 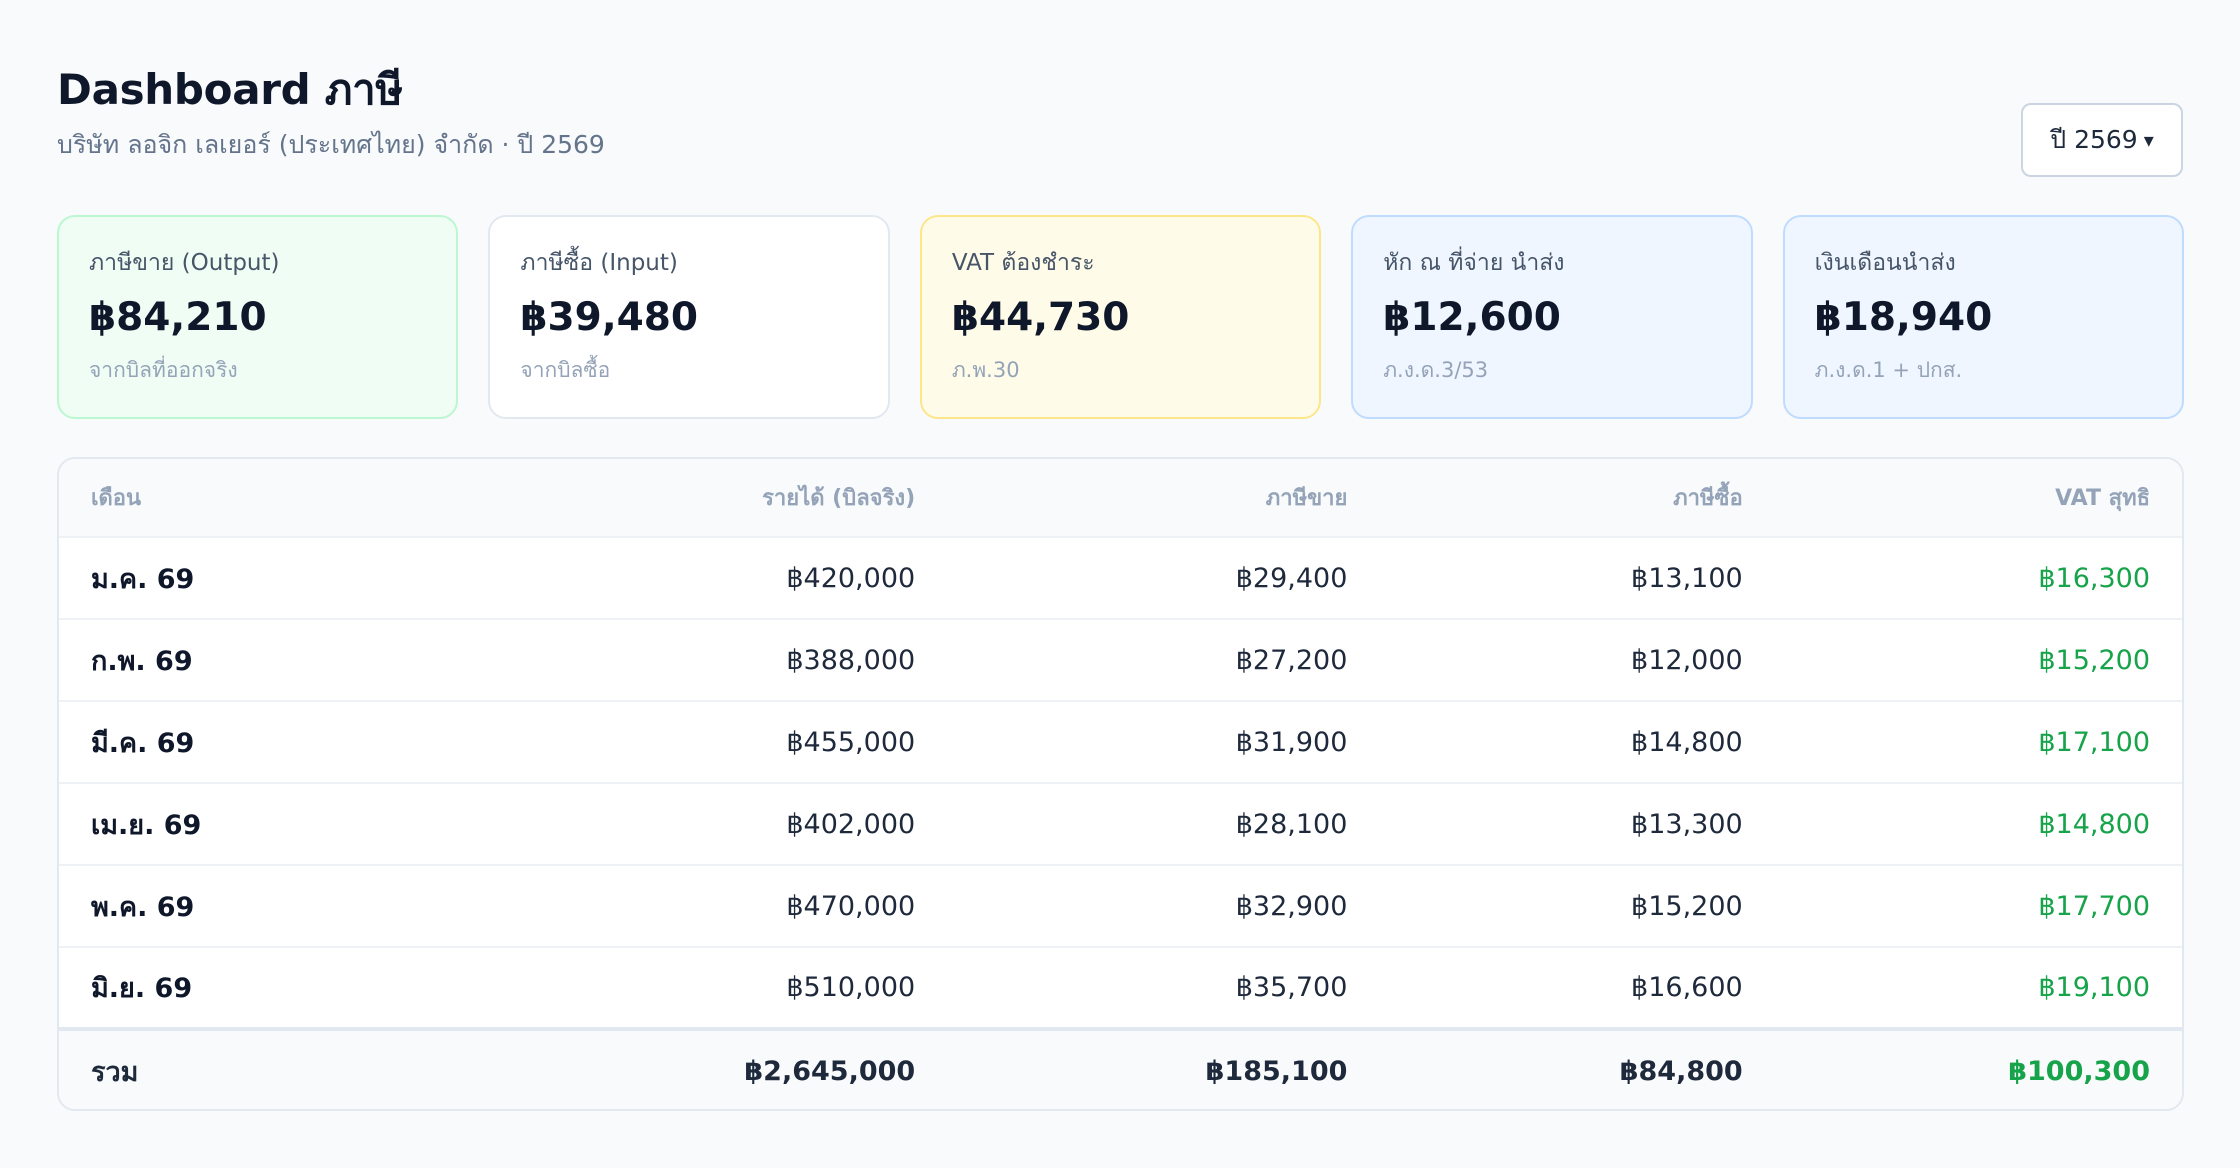 I want to click on cell-output-tax: ฿32,900, so click(x=1163, y=906).